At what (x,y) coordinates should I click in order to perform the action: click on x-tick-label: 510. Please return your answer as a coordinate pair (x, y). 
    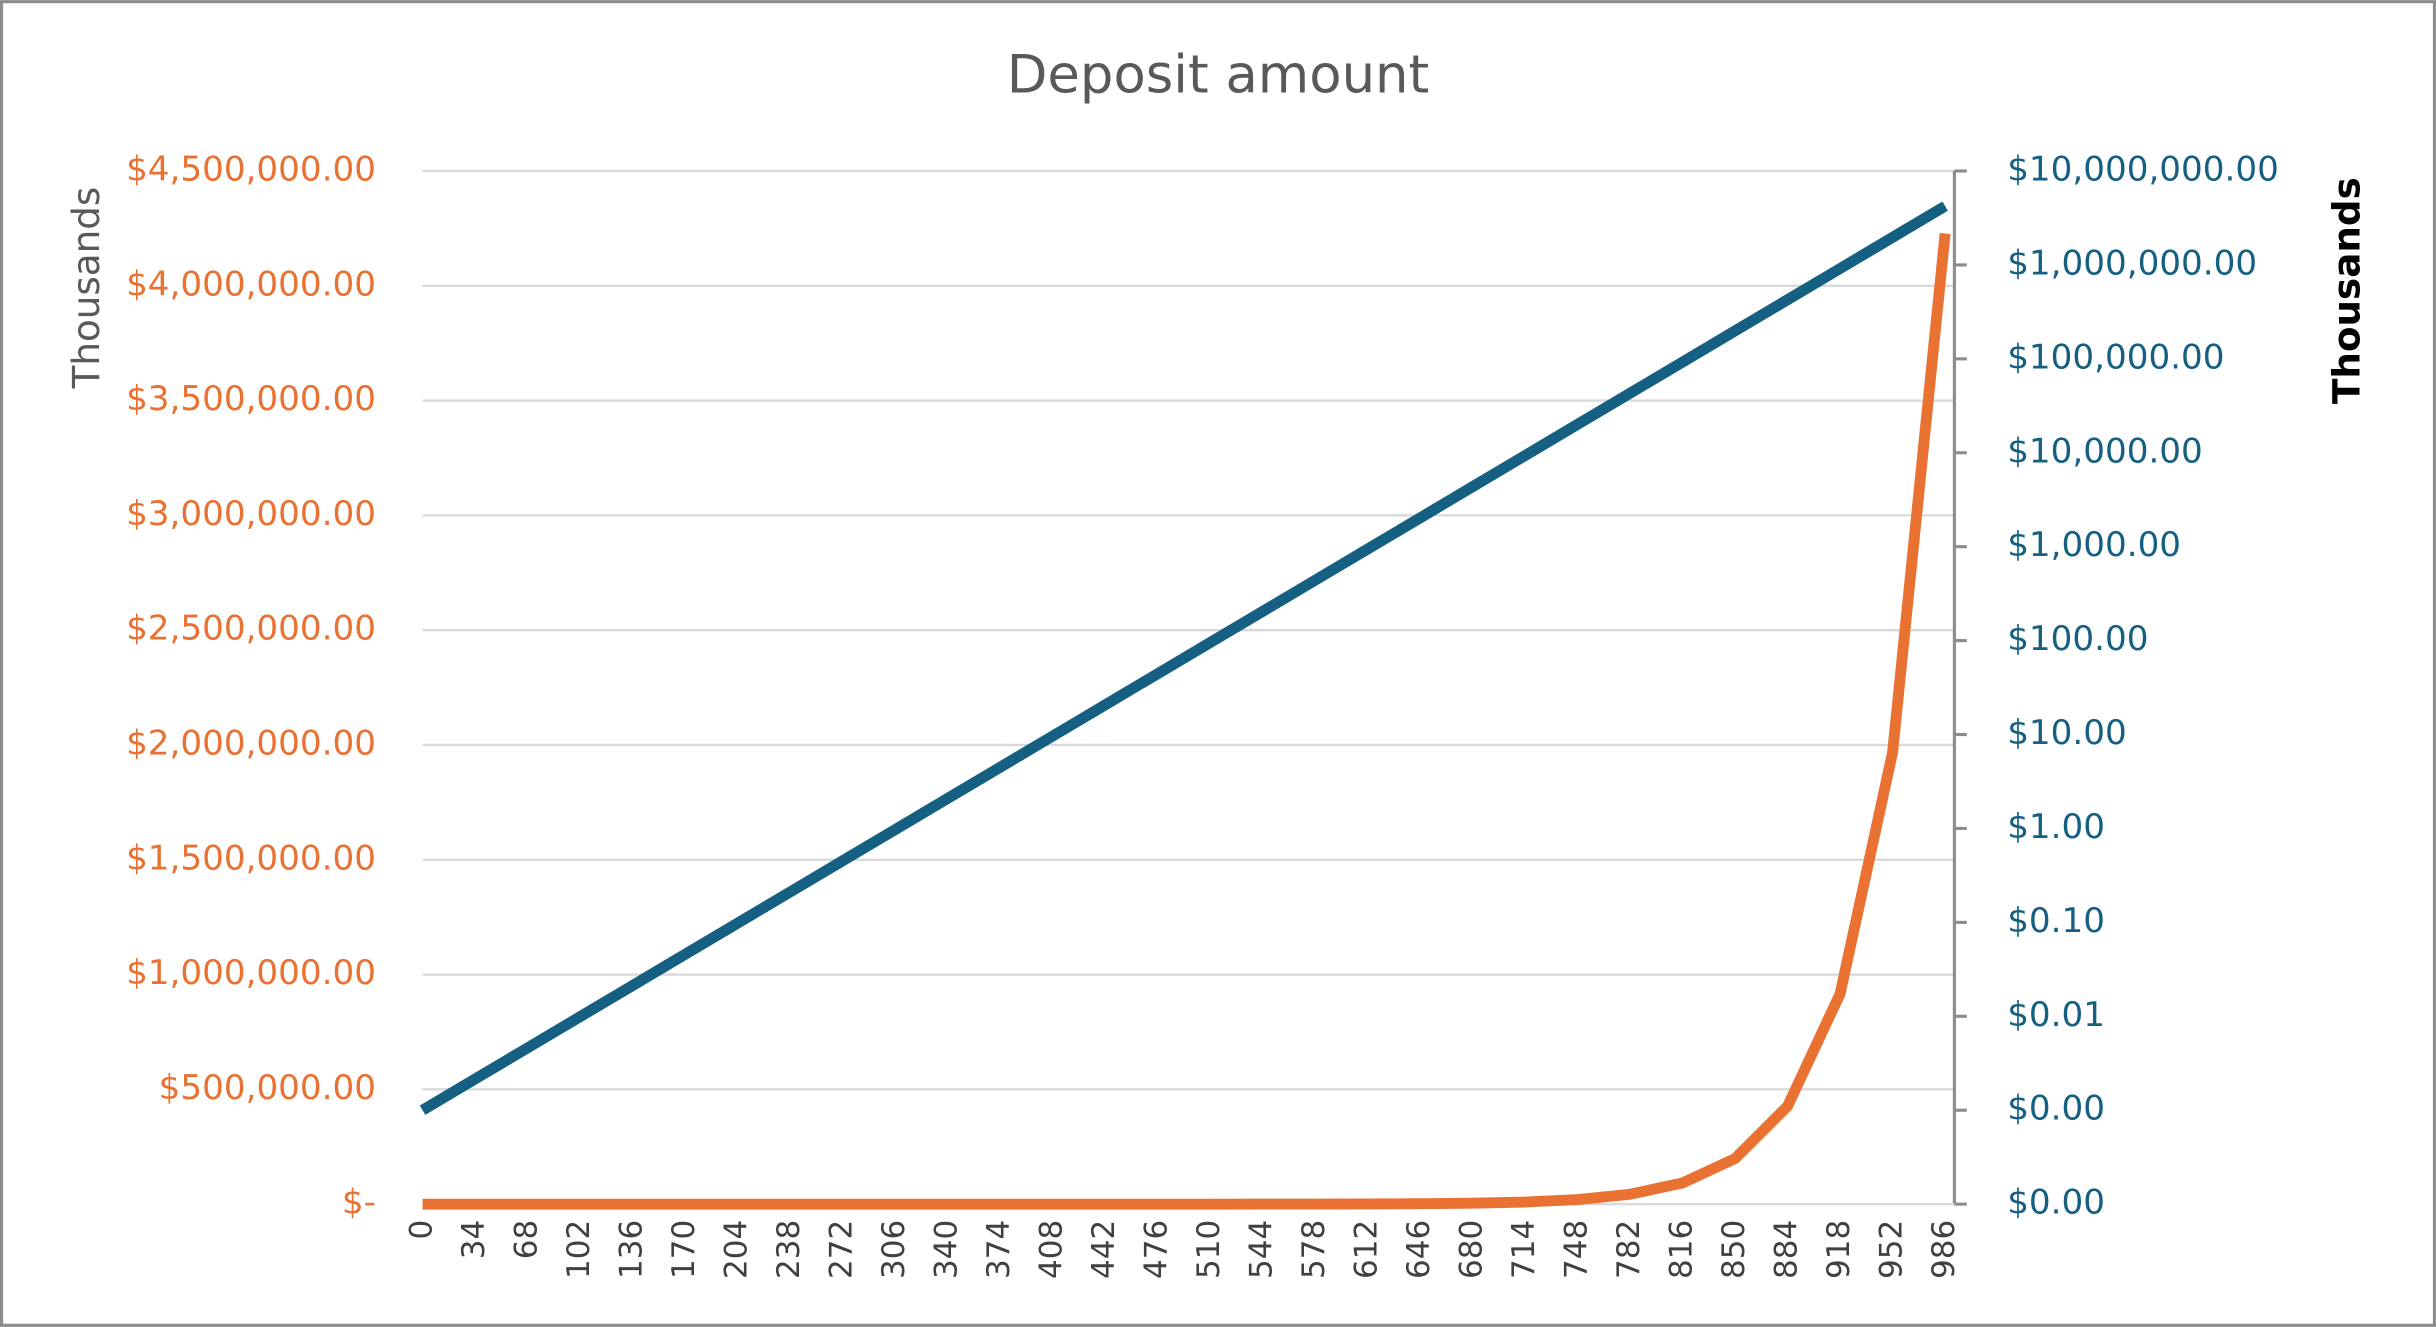
    Looking at the image, I should click on (1209, 1249).